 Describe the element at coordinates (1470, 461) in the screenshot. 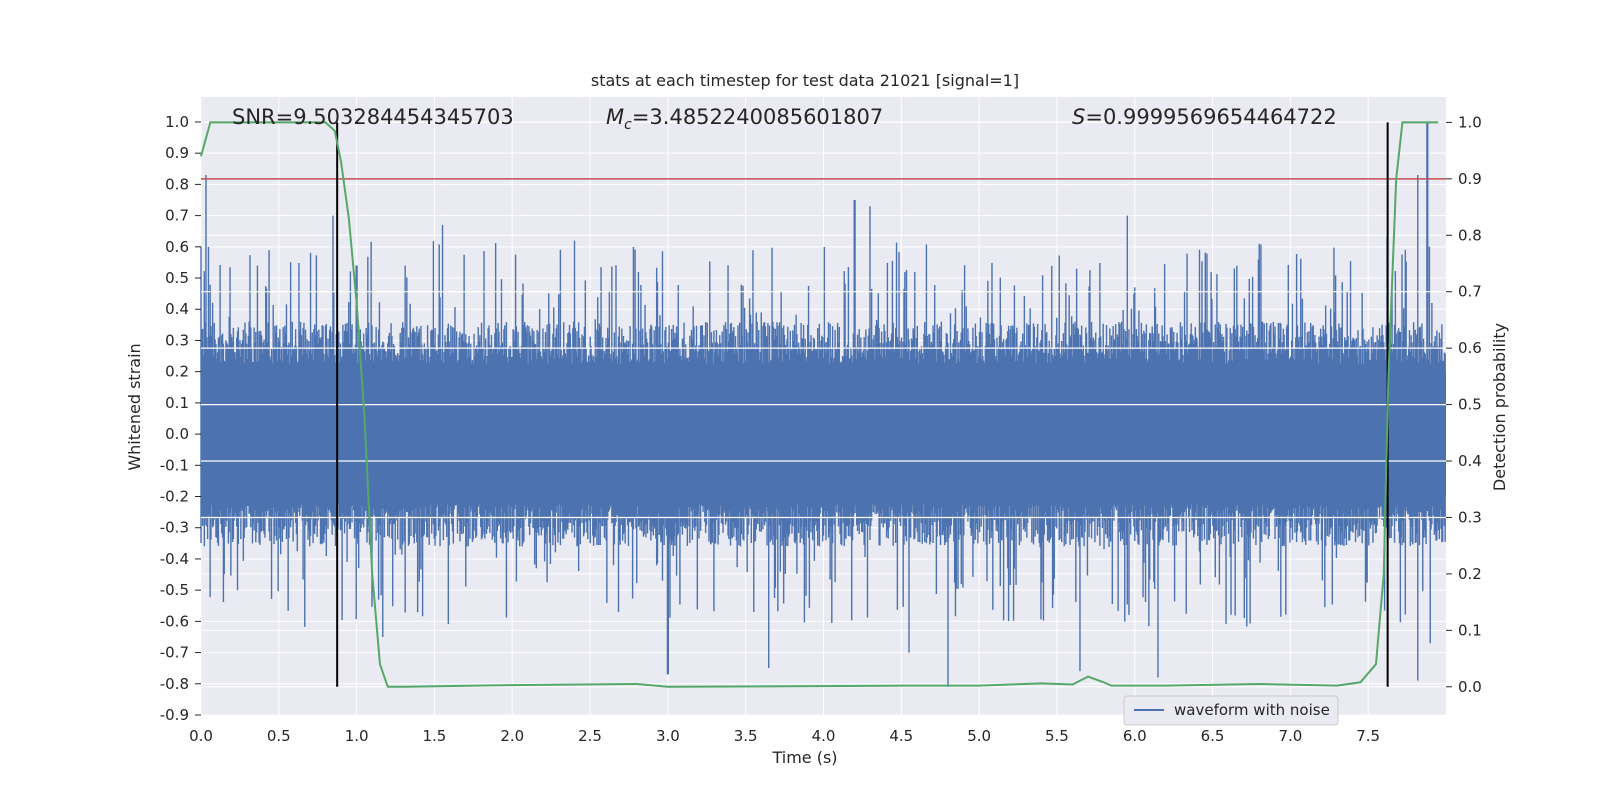

I see `y-tick-label-right-6: 0.4` at that location.